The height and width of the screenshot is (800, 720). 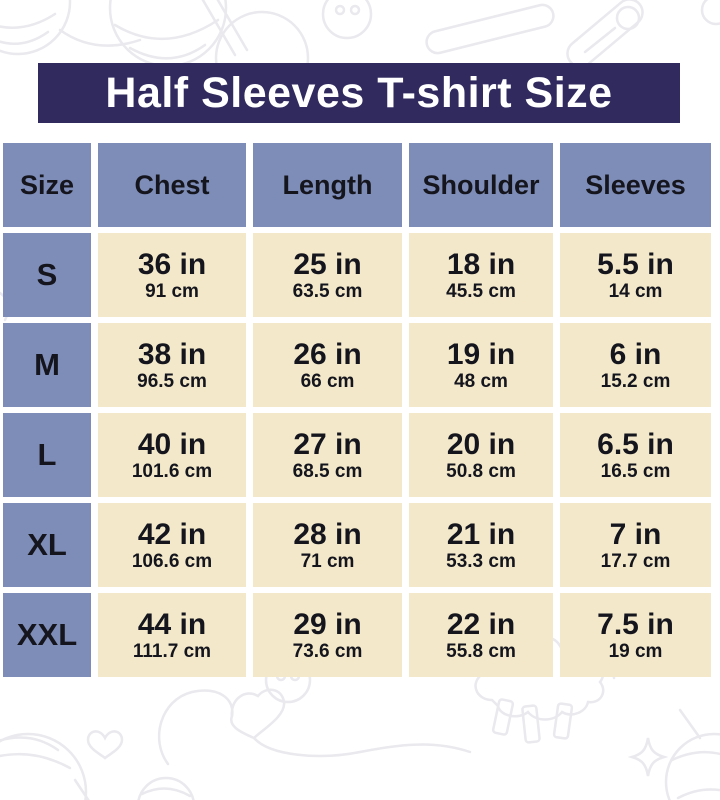 What do you see at coordinates (635, 624) in the screenshot?
I see `measurement-in: 7.5 in` at bounding box center [635, 624].